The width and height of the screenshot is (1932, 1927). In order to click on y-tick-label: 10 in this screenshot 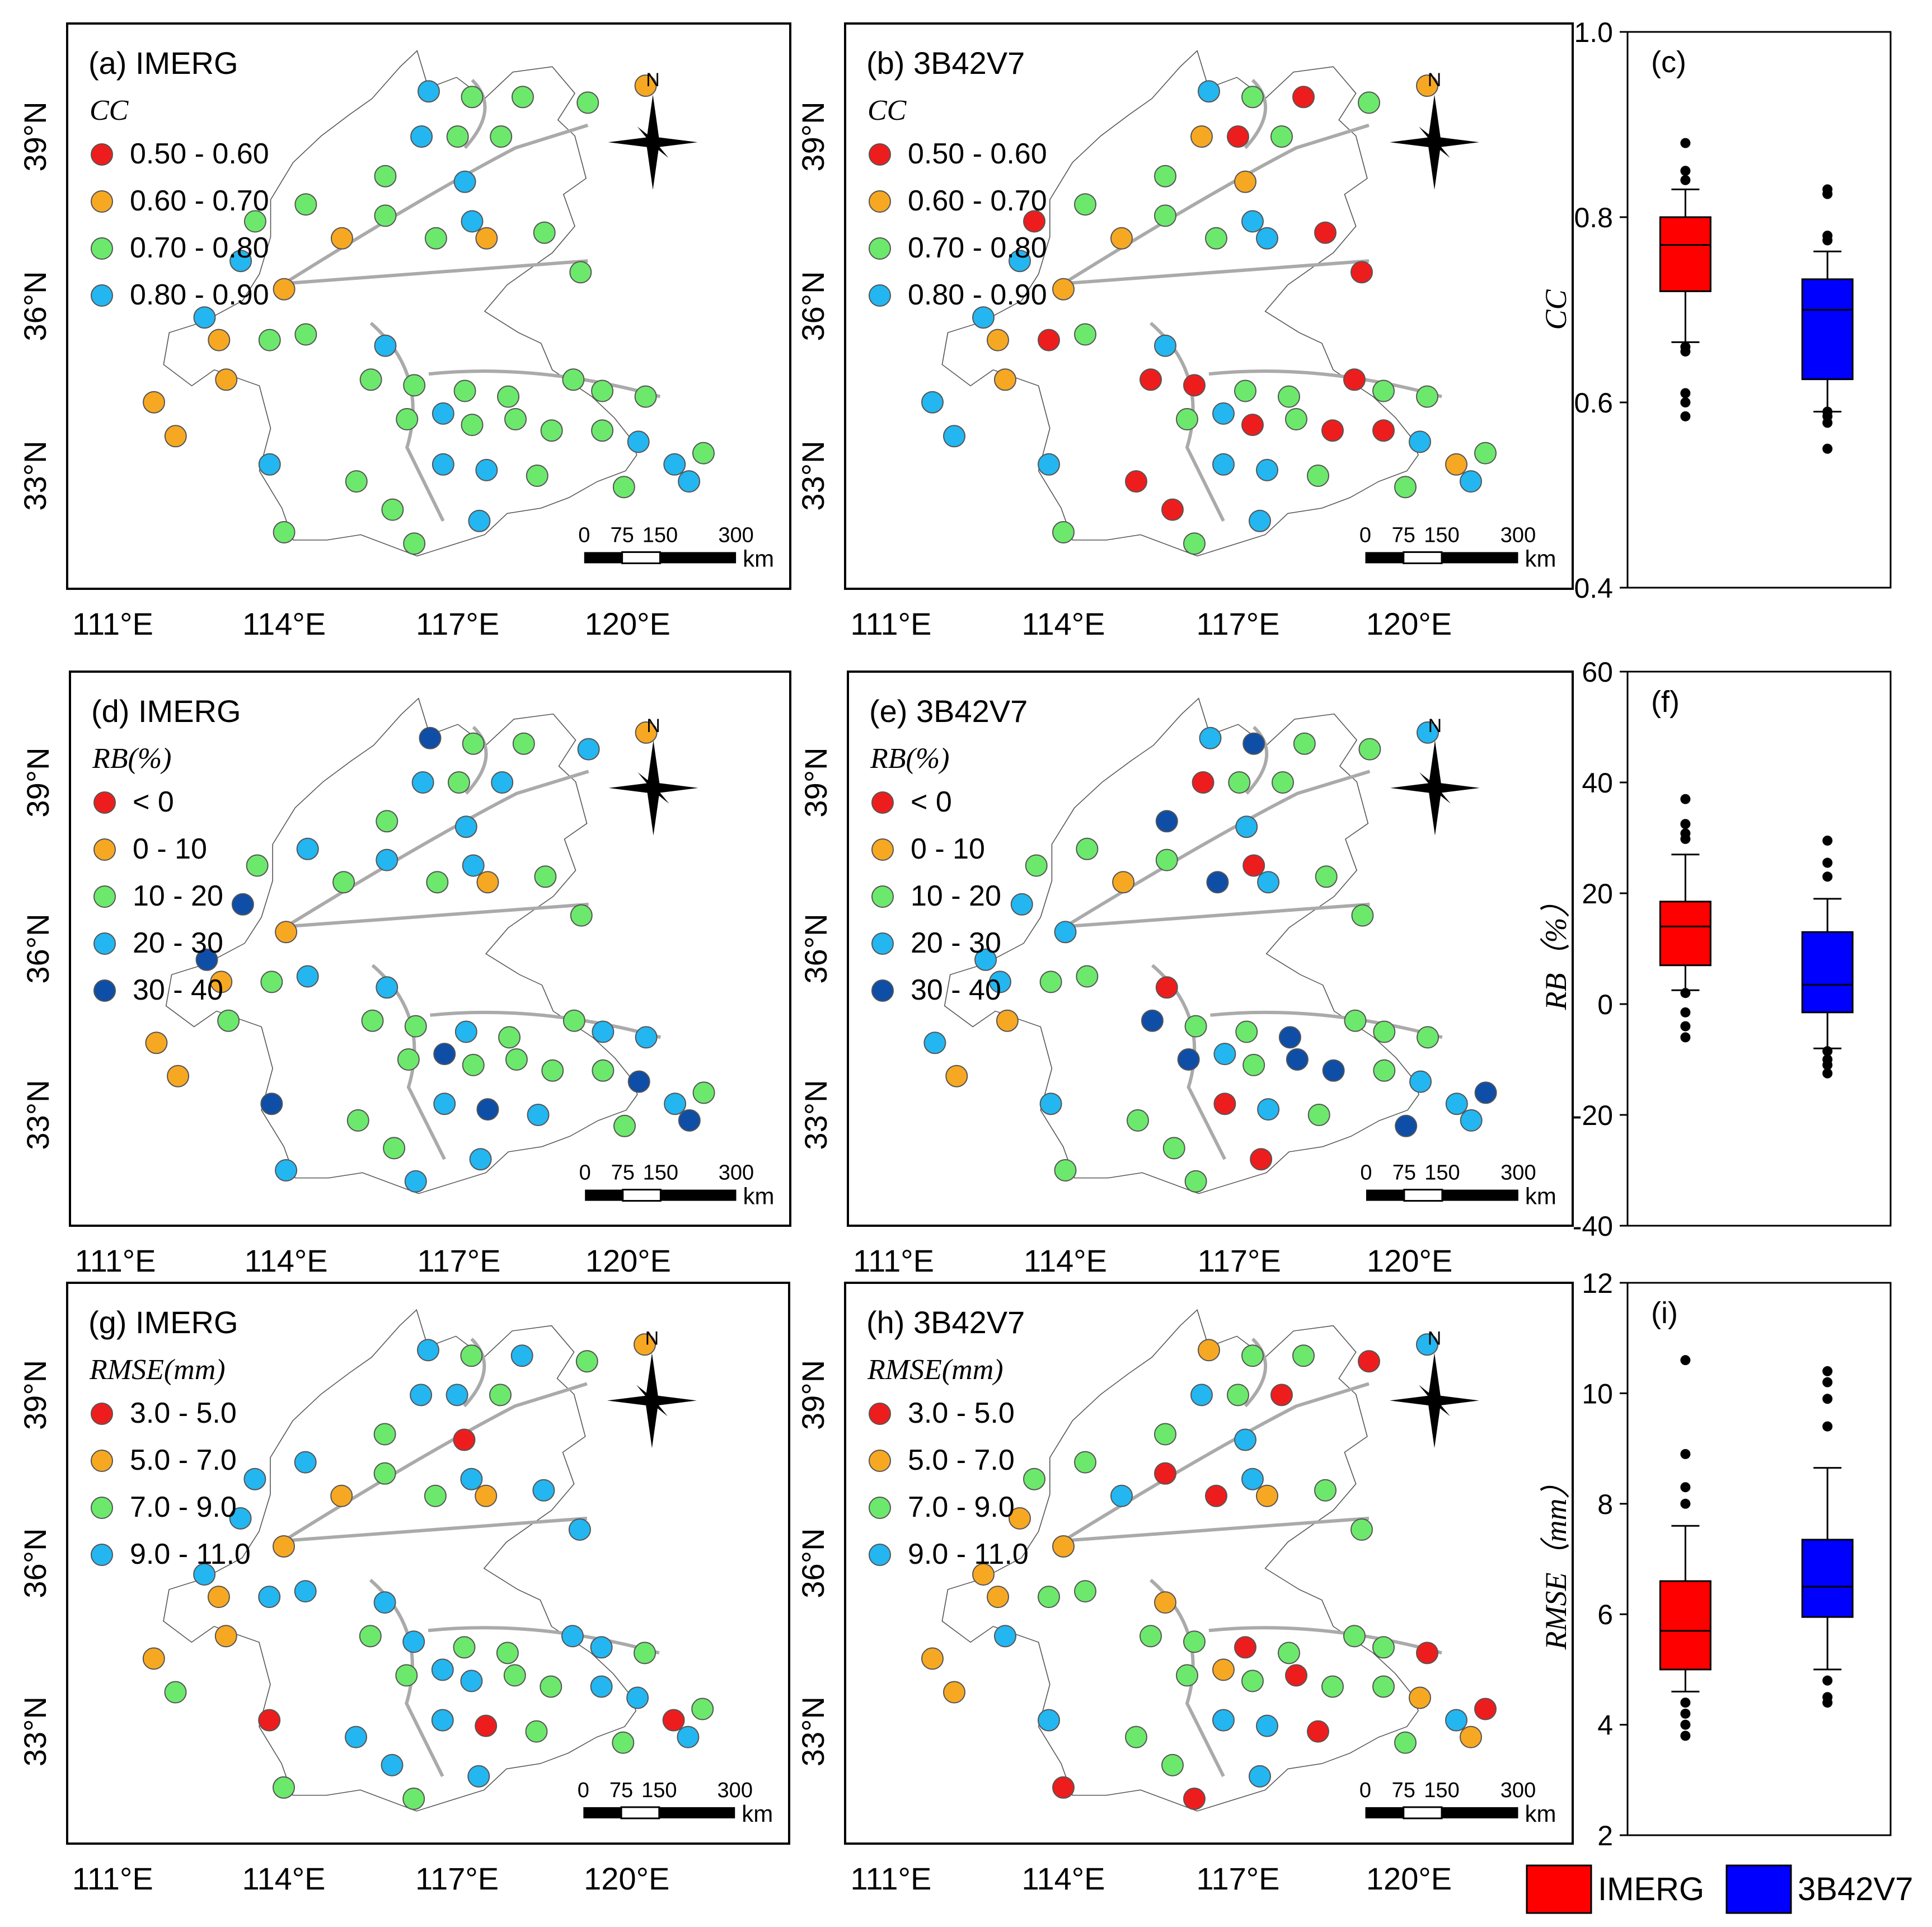, I will do `click(1597, 1393)`.